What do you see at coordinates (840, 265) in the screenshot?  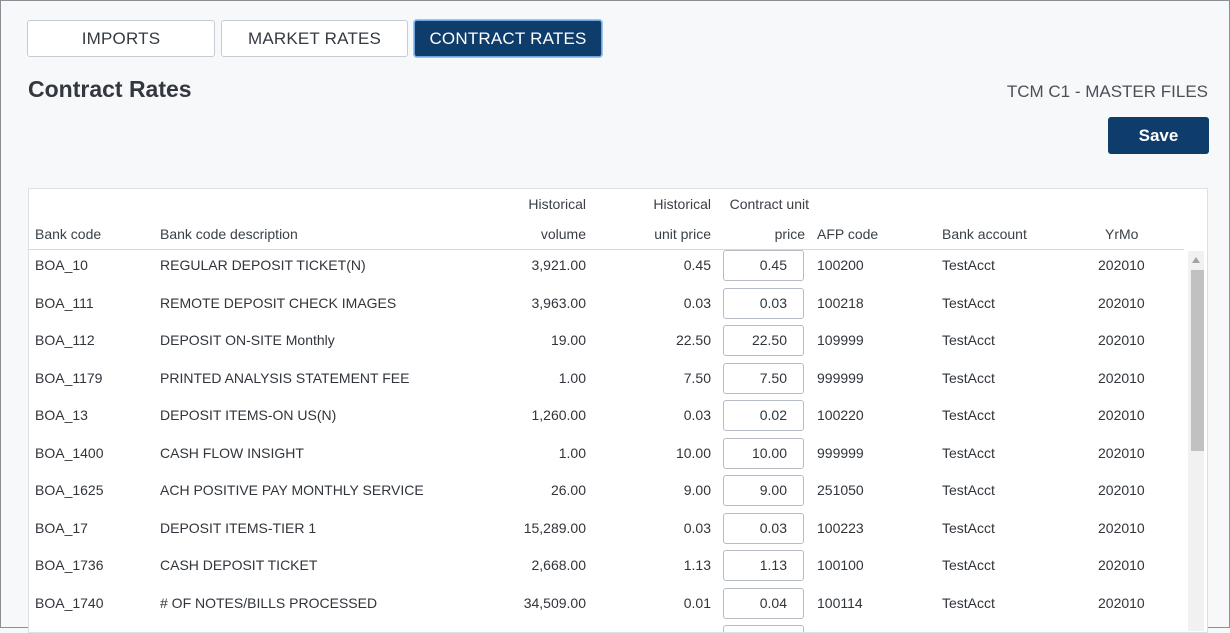 I see `cell-afp-code: 100200` at bounding box center [840, 265].